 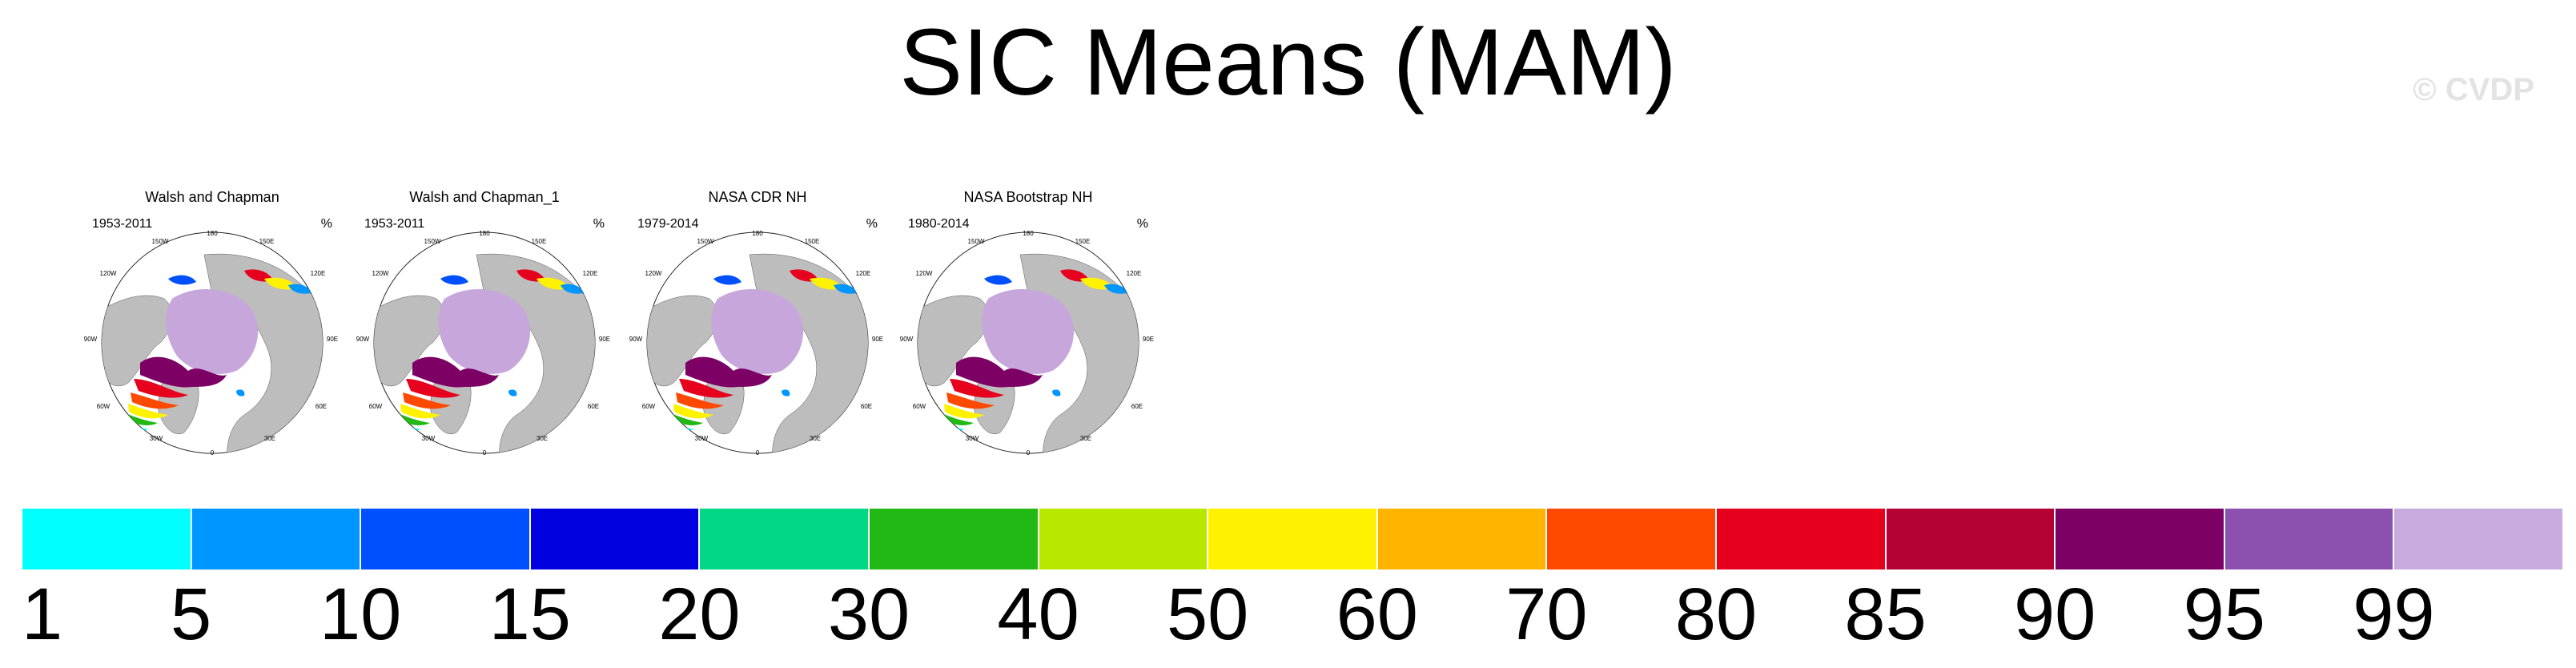 I want to click on panel-period: 1979-2014, so click(x=668, y=224).